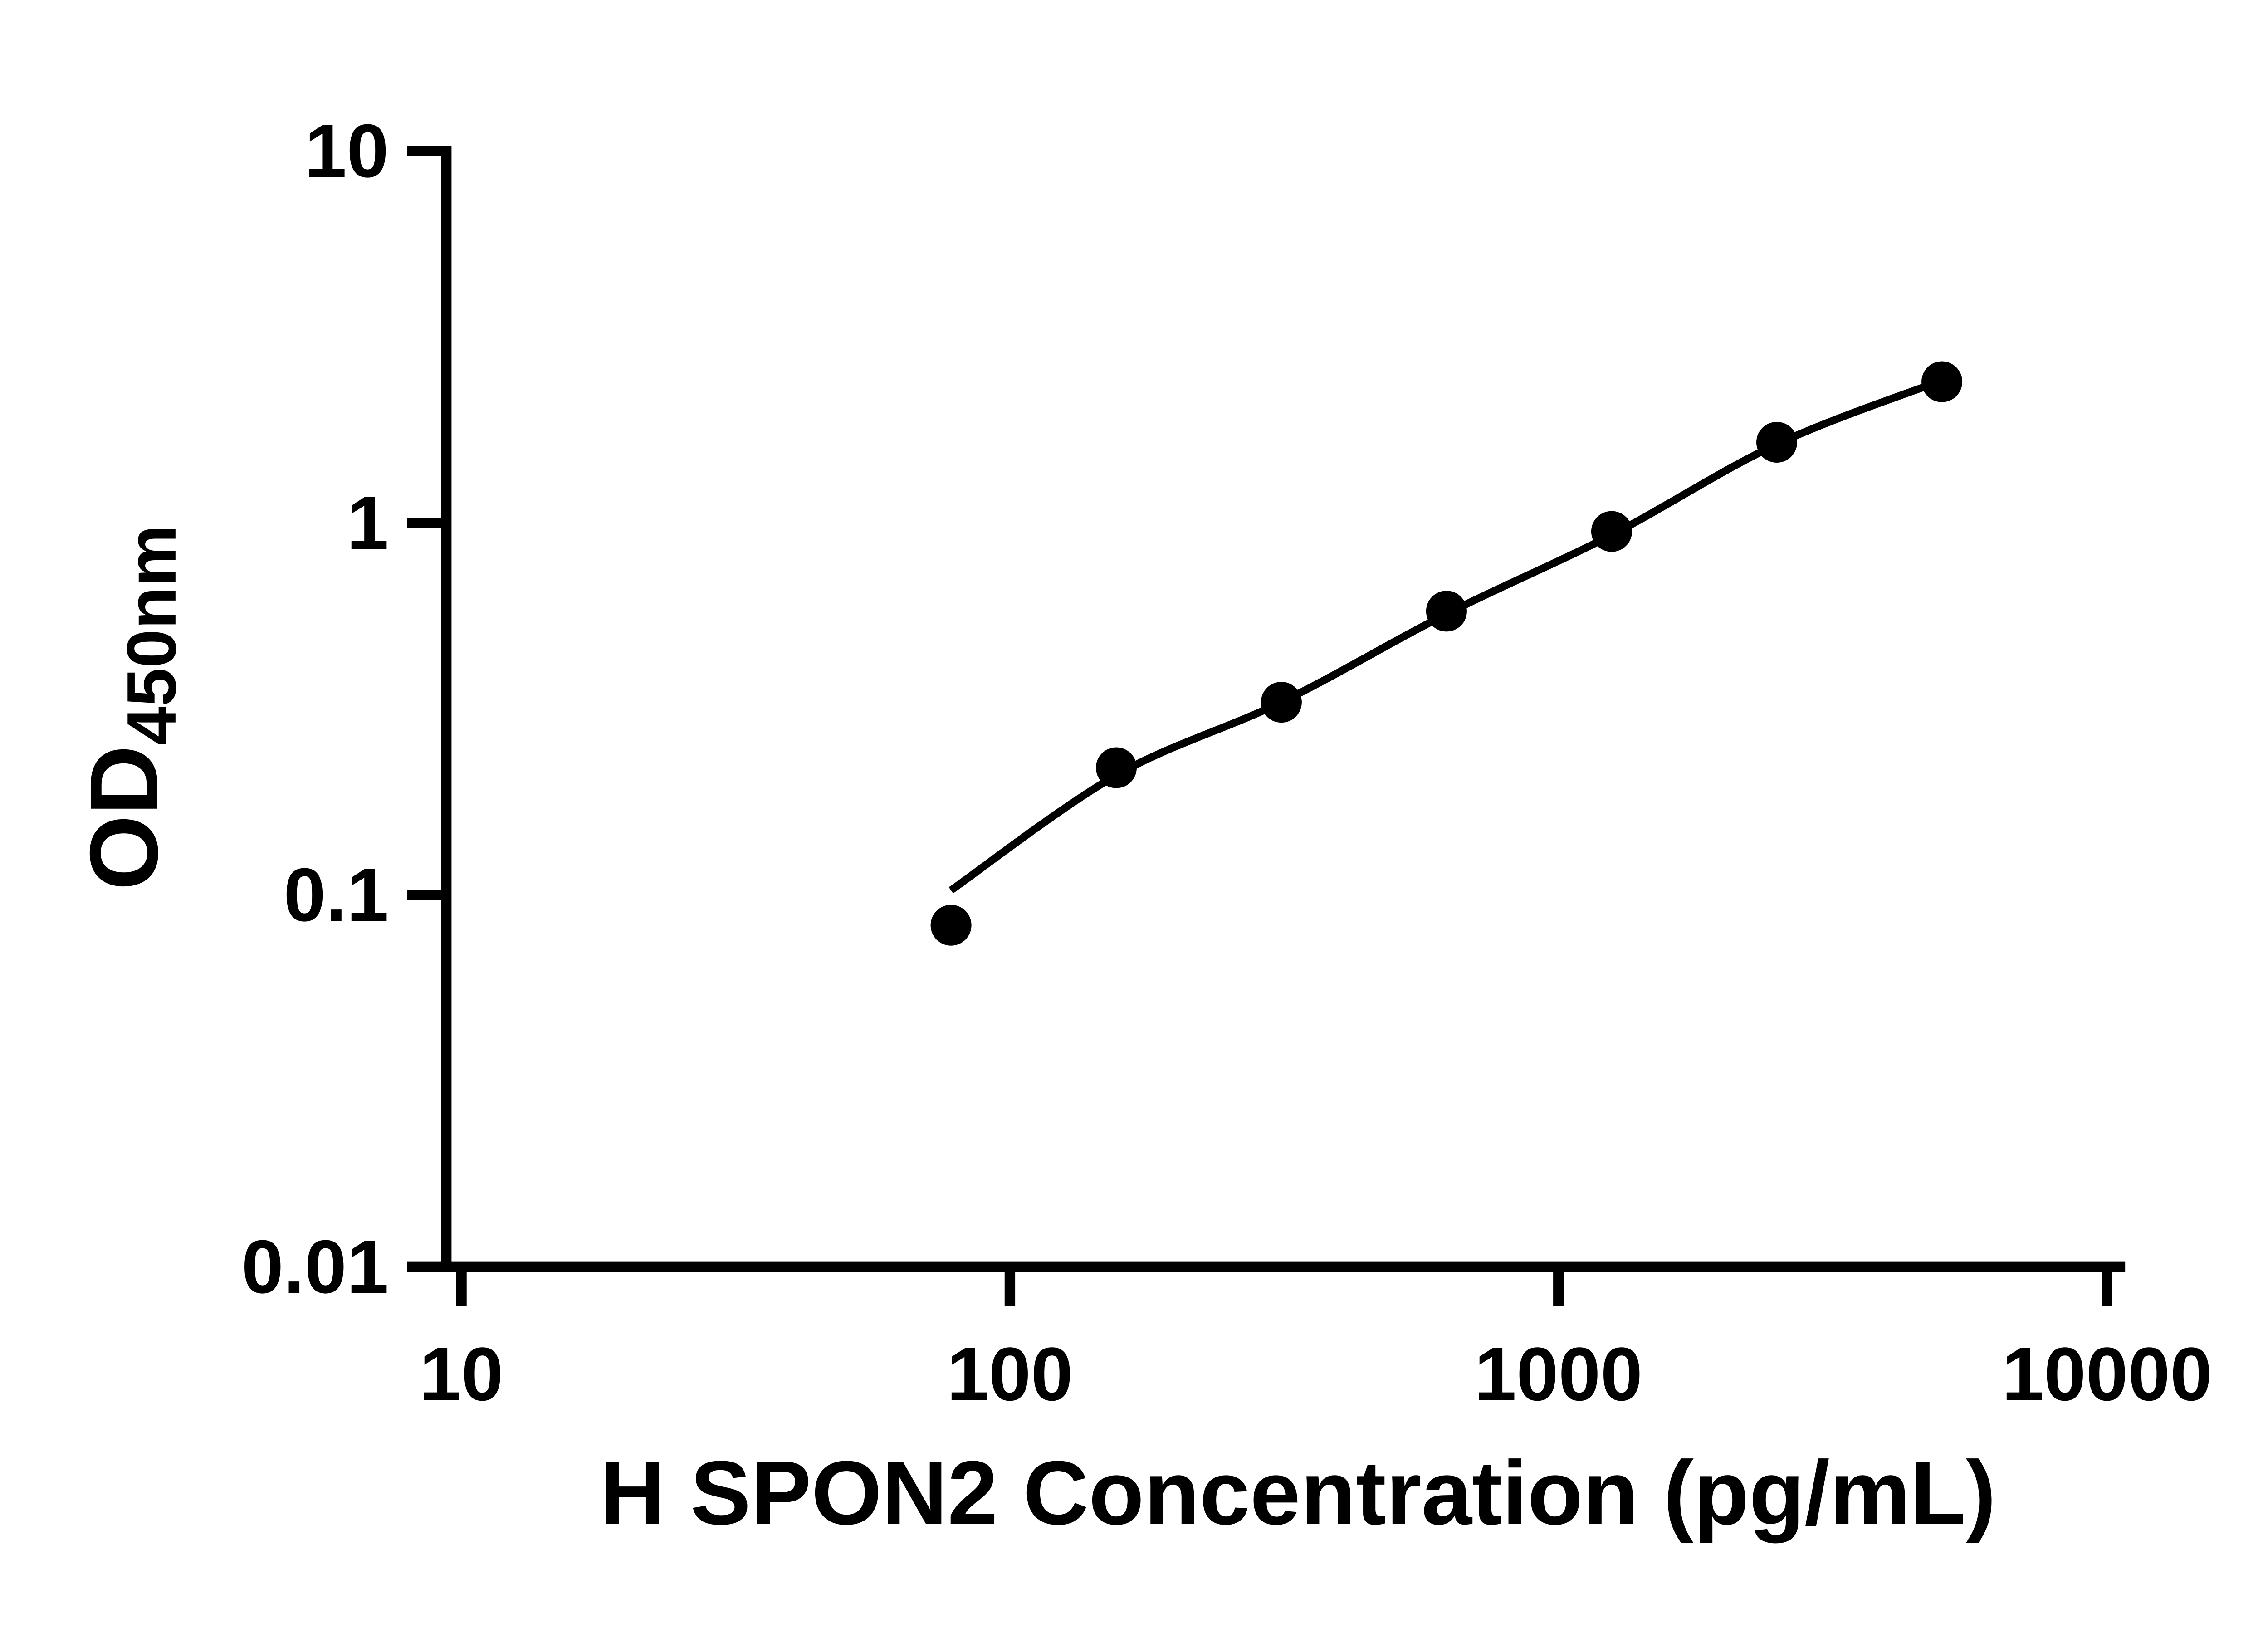 The height and width of the screenshot is (1633, 2268). What do you see at coordinates (1010, 1374) in the screenshot?
I see `x-tick-label: 100` at bounding box center [1010, 1374].